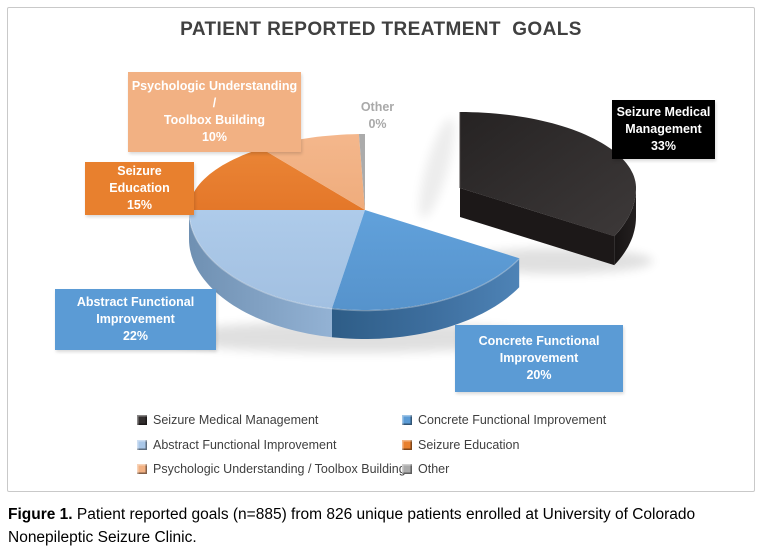  Describe the element at coordinates (277, 259) in the screenshot. I see `slice-abstract-functional-improvement-top` at that location.